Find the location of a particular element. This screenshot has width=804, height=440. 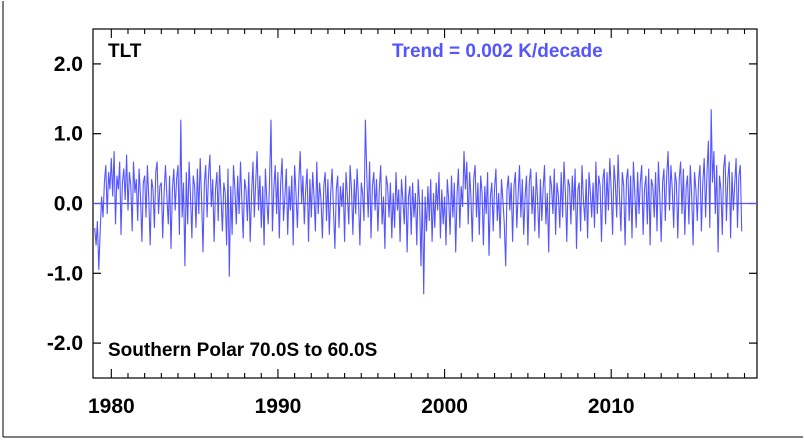

y-tick-label: 2.0 is located at coordinates (68, 64).